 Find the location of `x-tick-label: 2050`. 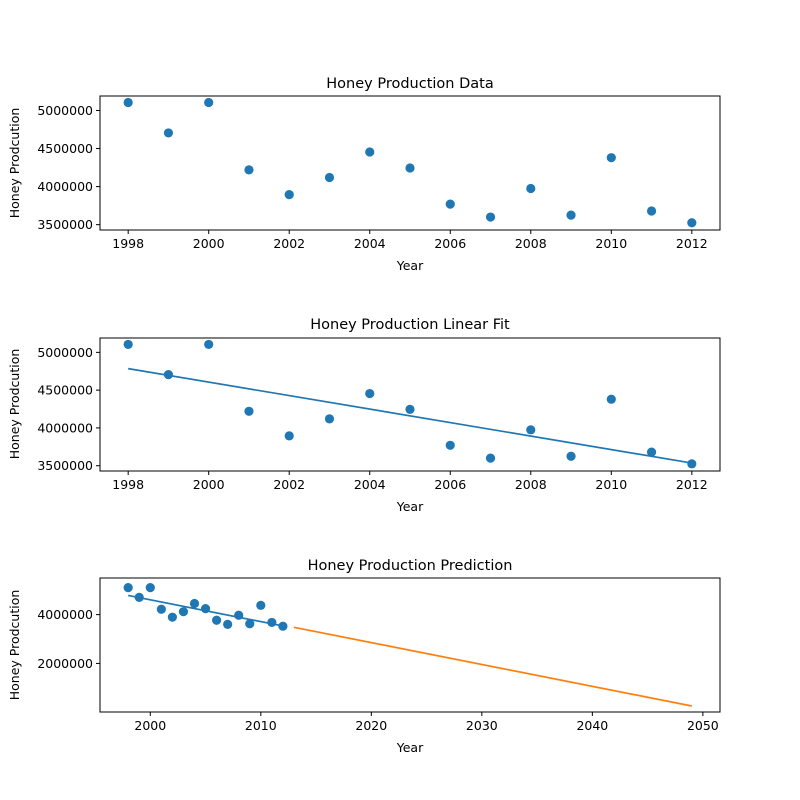

x-tick-label: 2050 is located at coordinates (703, 725).